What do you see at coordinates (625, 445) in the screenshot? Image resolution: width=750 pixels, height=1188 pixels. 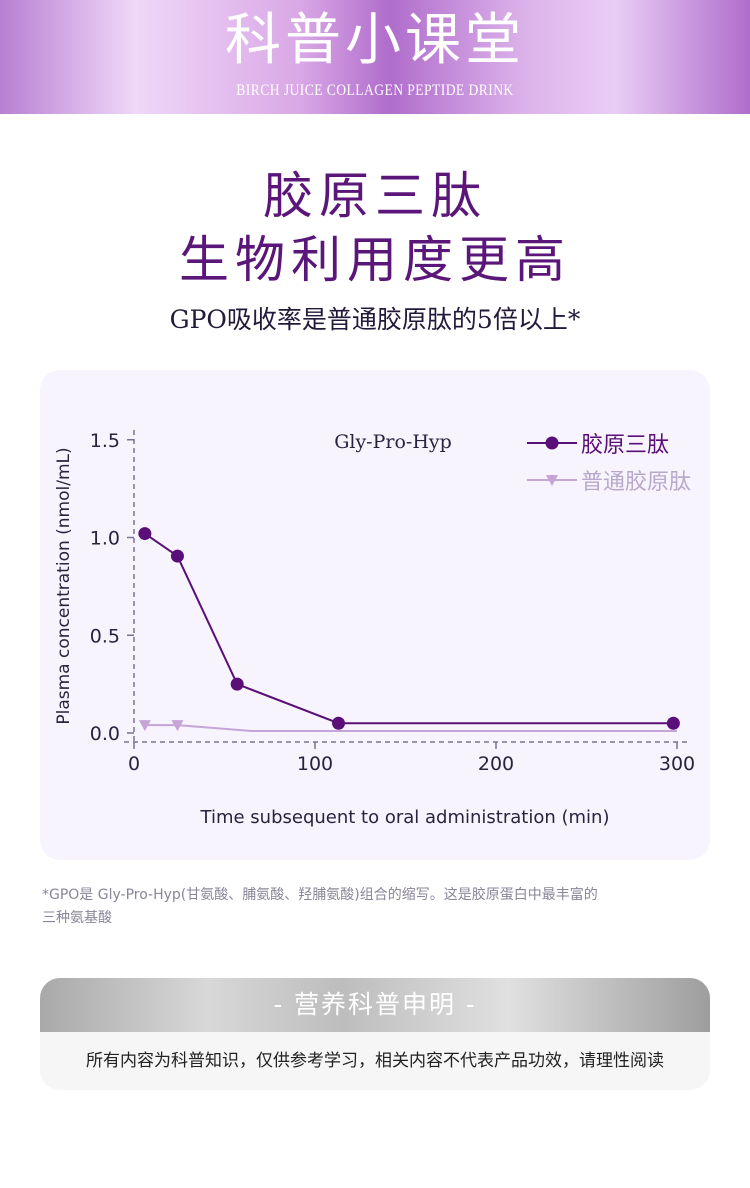 I see `legend-label: 胶原三肽` at bounding box center [625, 445].